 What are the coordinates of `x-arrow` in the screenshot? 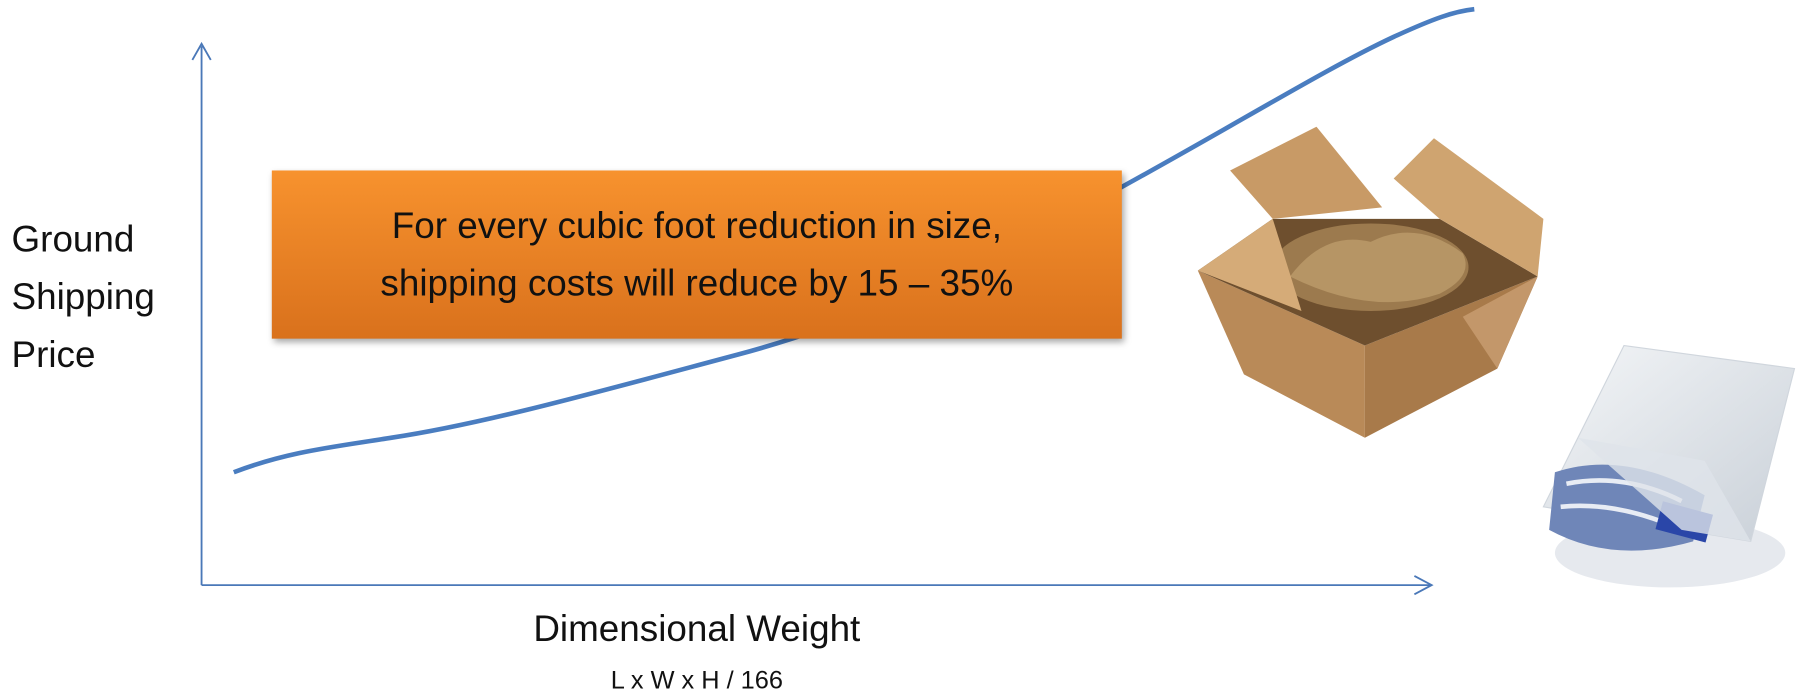 It's located at (1423, 585).